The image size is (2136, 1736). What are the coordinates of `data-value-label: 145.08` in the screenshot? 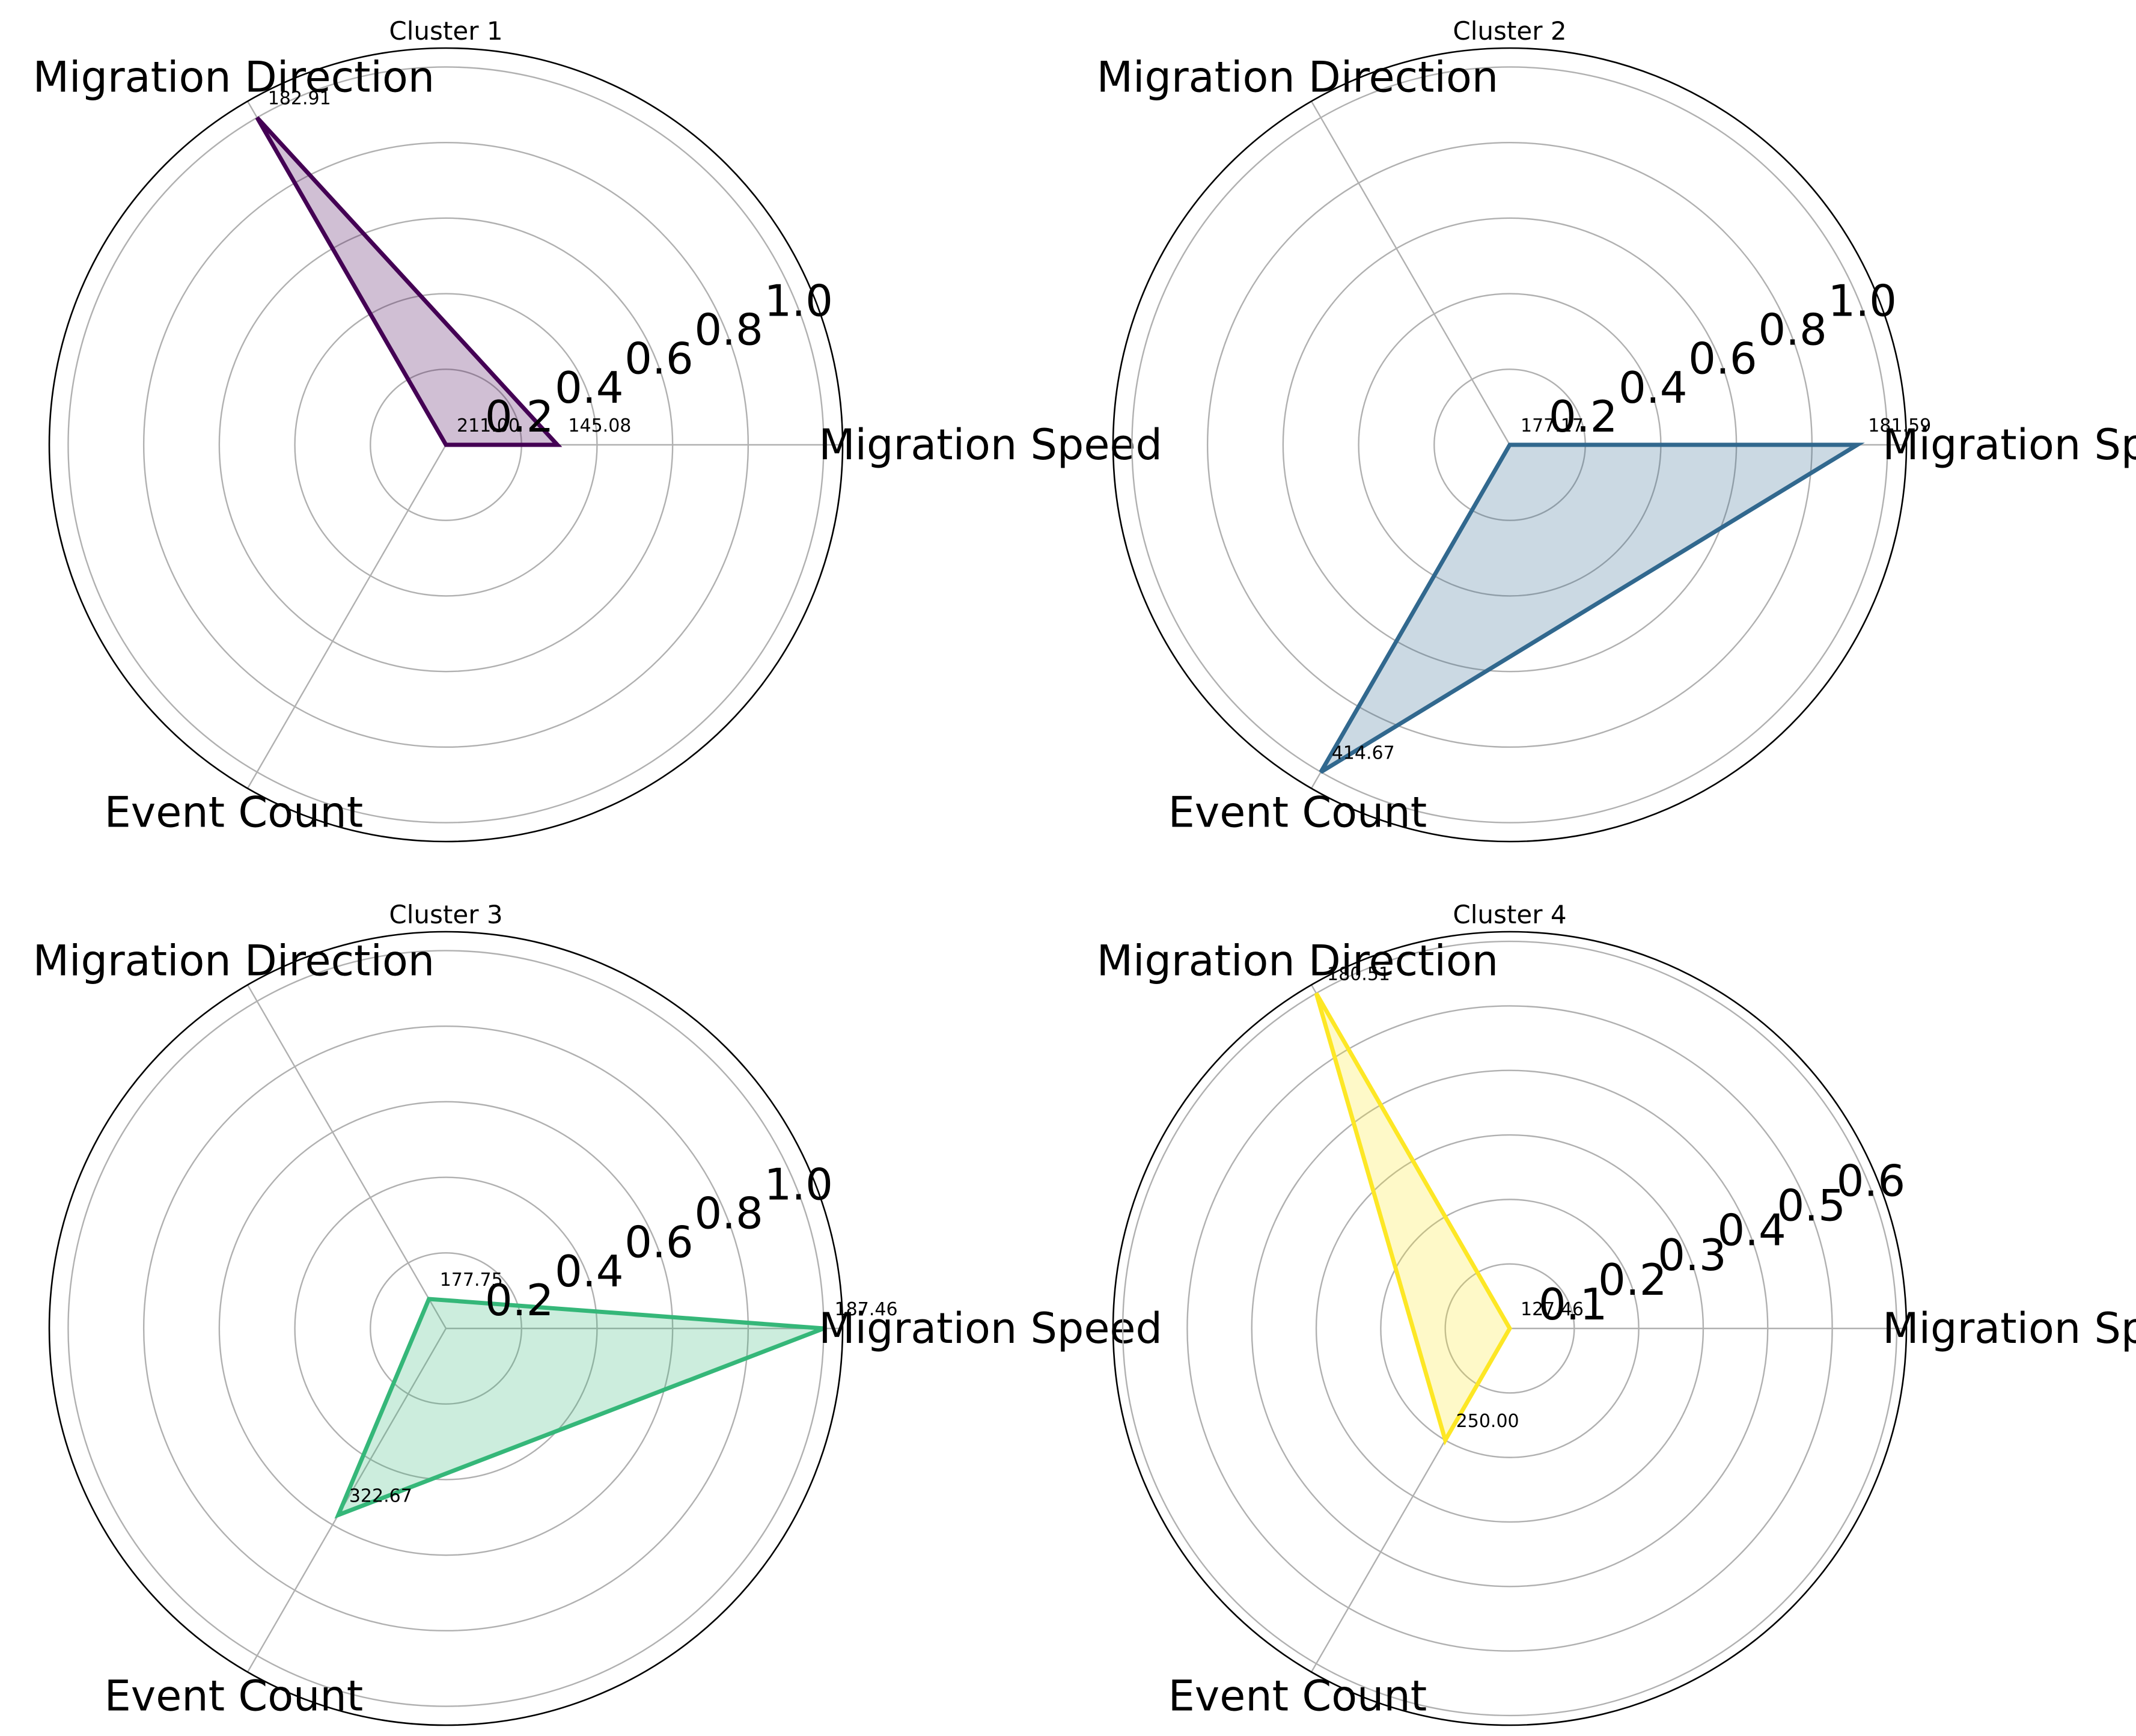 It's located at (599, 426).